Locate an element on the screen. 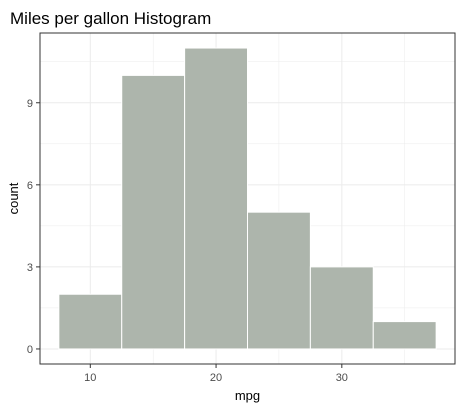 The height and width of the screenshot is (414, 471). x-axis: 10 20 30 is located at coordinates (216, 374).